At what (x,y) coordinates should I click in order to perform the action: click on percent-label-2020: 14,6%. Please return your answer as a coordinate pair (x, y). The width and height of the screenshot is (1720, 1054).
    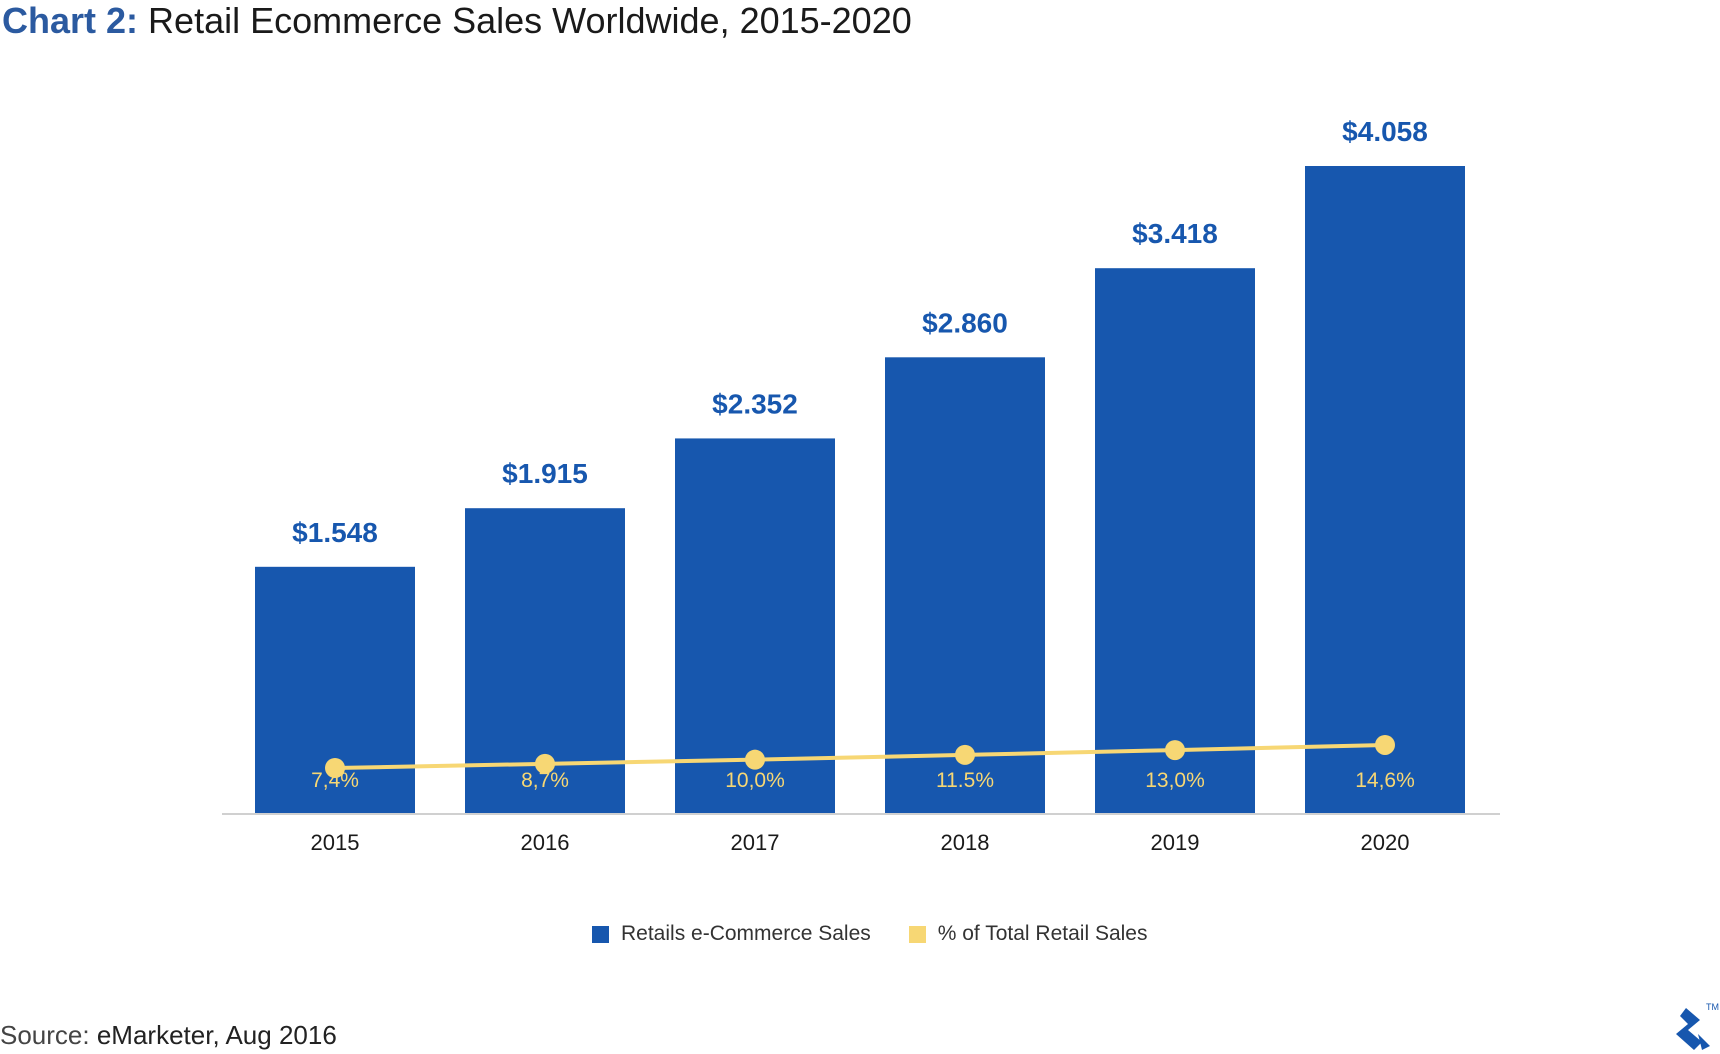
    Looking at the image, I should click on (1385, 780).